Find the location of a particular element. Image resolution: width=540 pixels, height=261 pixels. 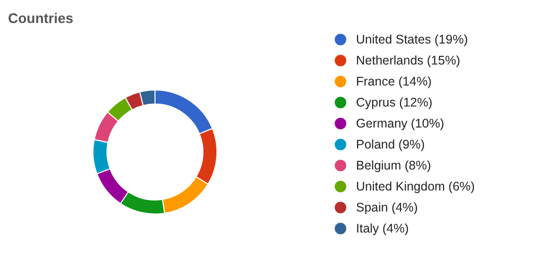

legend-label: Belgium (8%) is located at coordinates (394, 165).